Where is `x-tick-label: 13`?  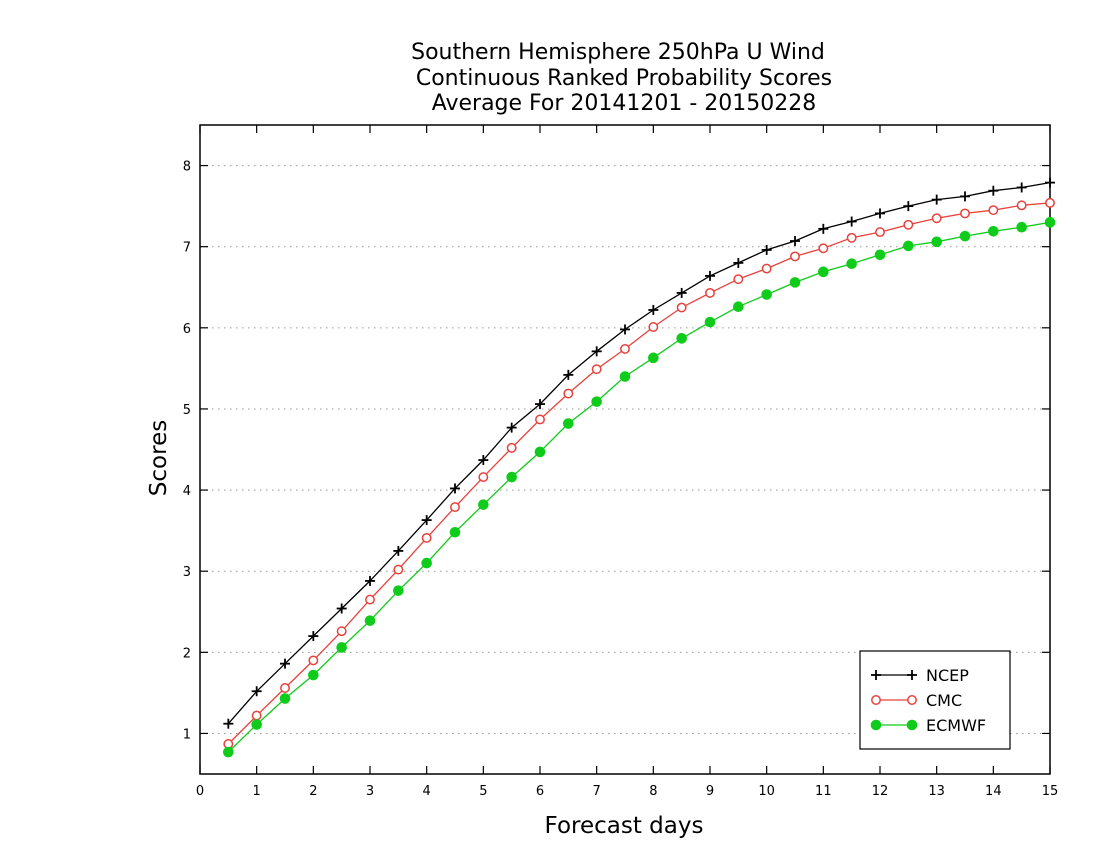 x-tick-label: 13 is located at coordinates (936, 791).